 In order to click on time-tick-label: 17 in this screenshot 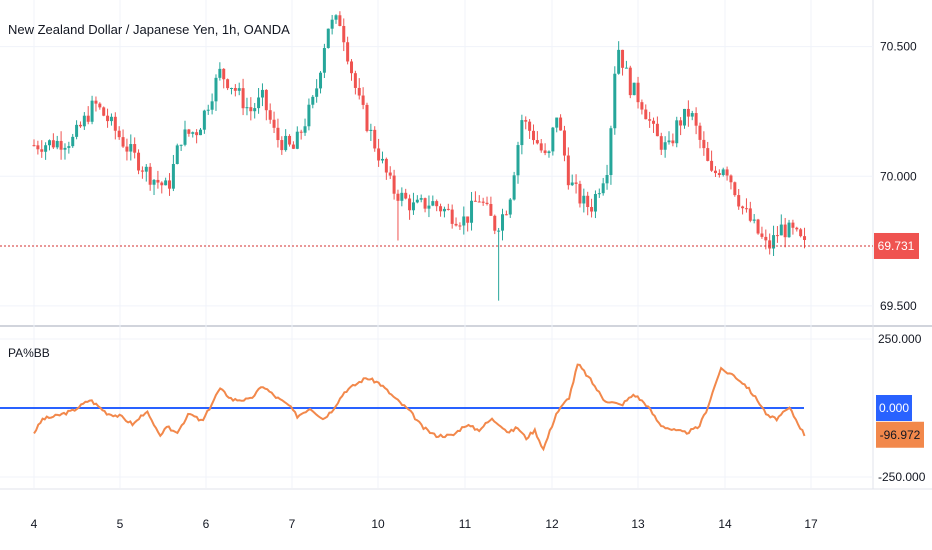, I will do `click(811, 524)`.